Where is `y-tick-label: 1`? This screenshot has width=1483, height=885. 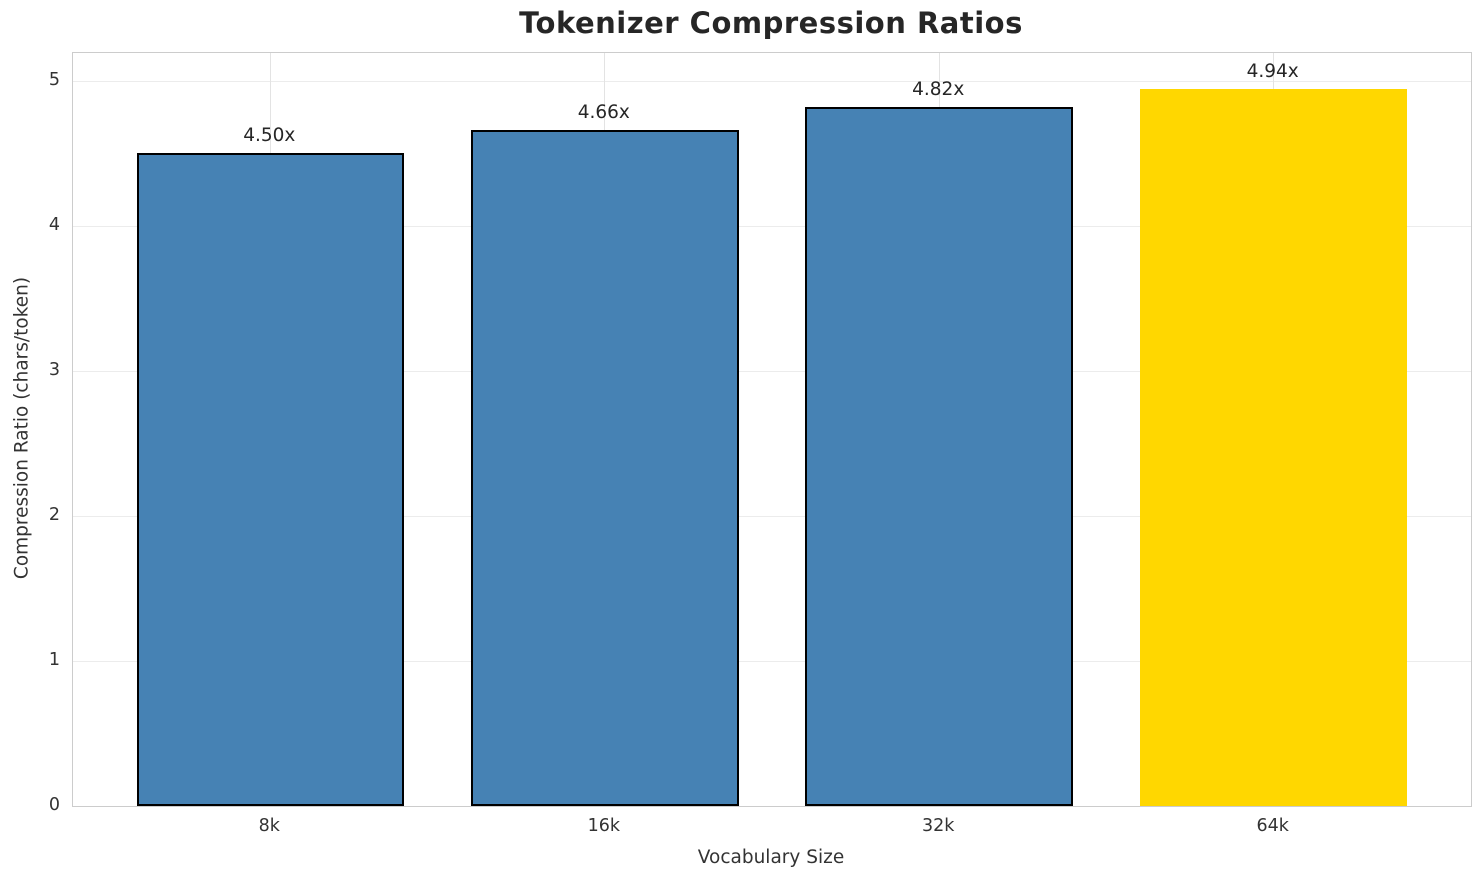 y-tick-label: 1 is located at coordinates (54, 659).